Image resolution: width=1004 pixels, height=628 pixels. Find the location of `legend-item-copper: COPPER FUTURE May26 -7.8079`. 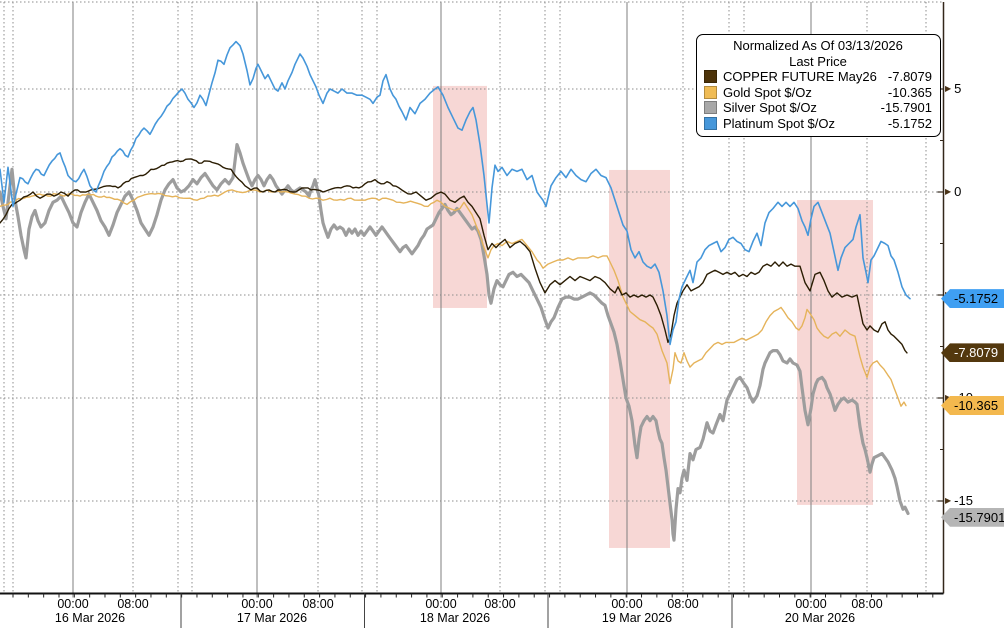

legend-item-copper: COPPER FUTURE May26 -7.8079 is located at coordinates (818, 77).